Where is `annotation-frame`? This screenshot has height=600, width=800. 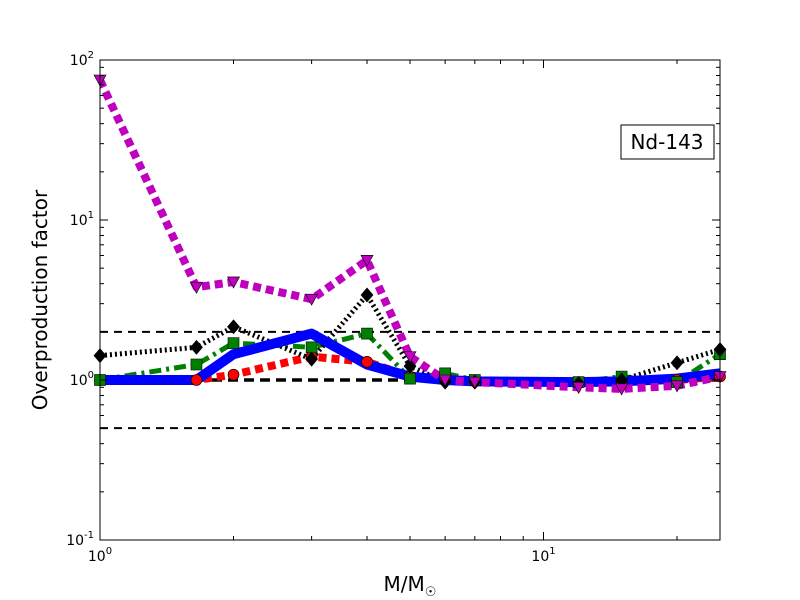
annotation-frame is located at coordinates (667, 142).